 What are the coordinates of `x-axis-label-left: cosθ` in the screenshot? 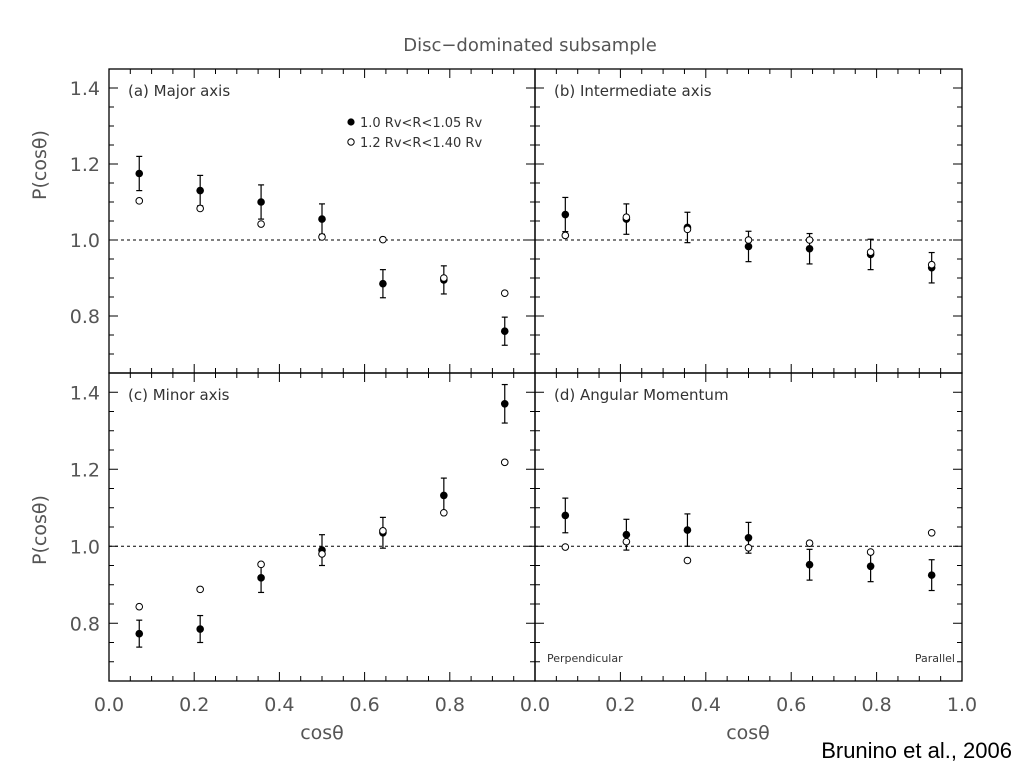 It's located at (322, 733).